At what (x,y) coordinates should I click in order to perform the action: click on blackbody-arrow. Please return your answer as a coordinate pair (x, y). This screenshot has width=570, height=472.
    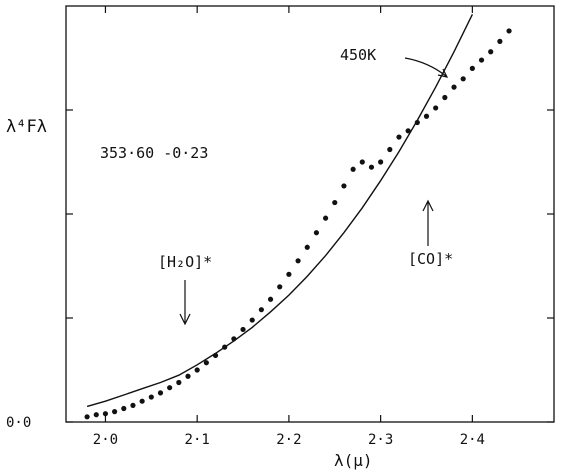
    Looking at the image, I should click on (425, 67).